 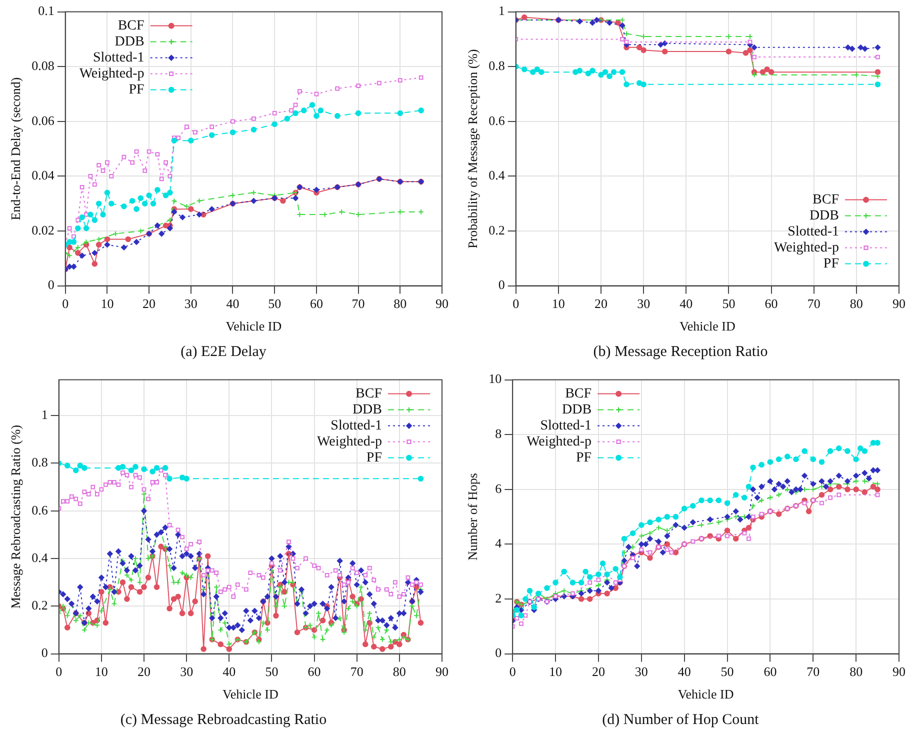 I want to click on text: (a) E2E Delay, so click(x=223, y=352).